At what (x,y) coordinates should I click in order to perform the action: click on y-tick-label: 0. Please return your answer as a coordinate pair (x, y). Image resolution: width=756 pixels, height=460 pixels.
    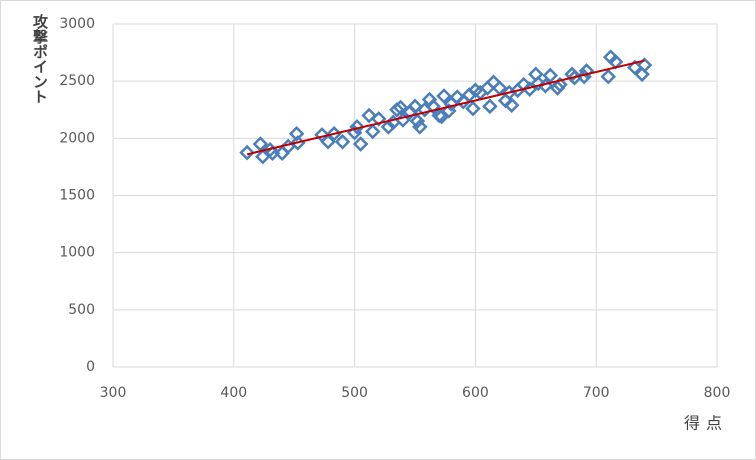
    Looking at the image, I should click on (90, 367).